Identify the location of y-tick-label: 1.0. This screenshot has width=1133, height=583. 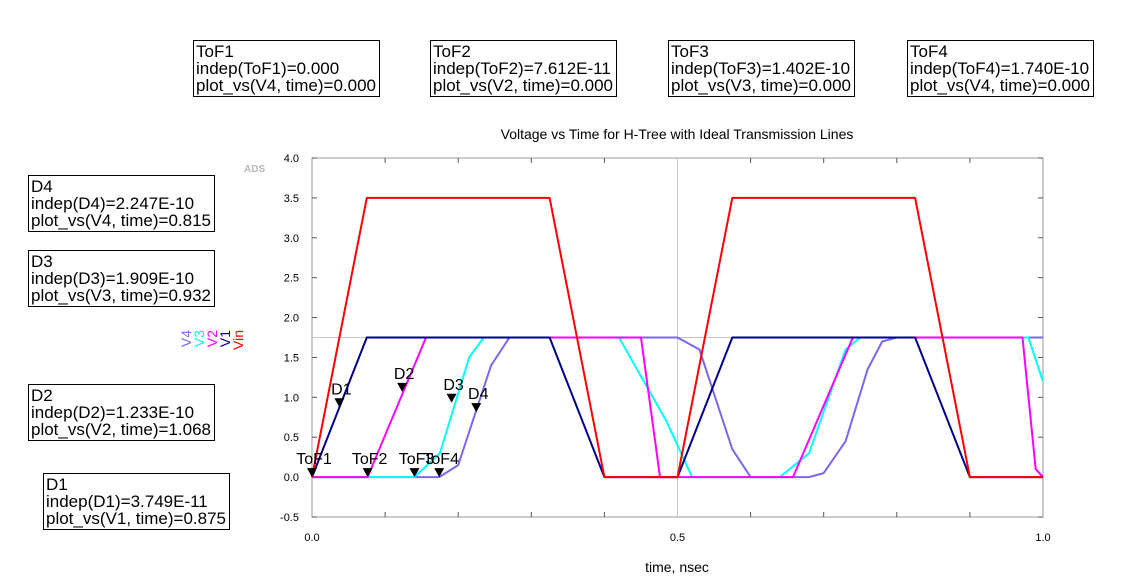
(291, 398).